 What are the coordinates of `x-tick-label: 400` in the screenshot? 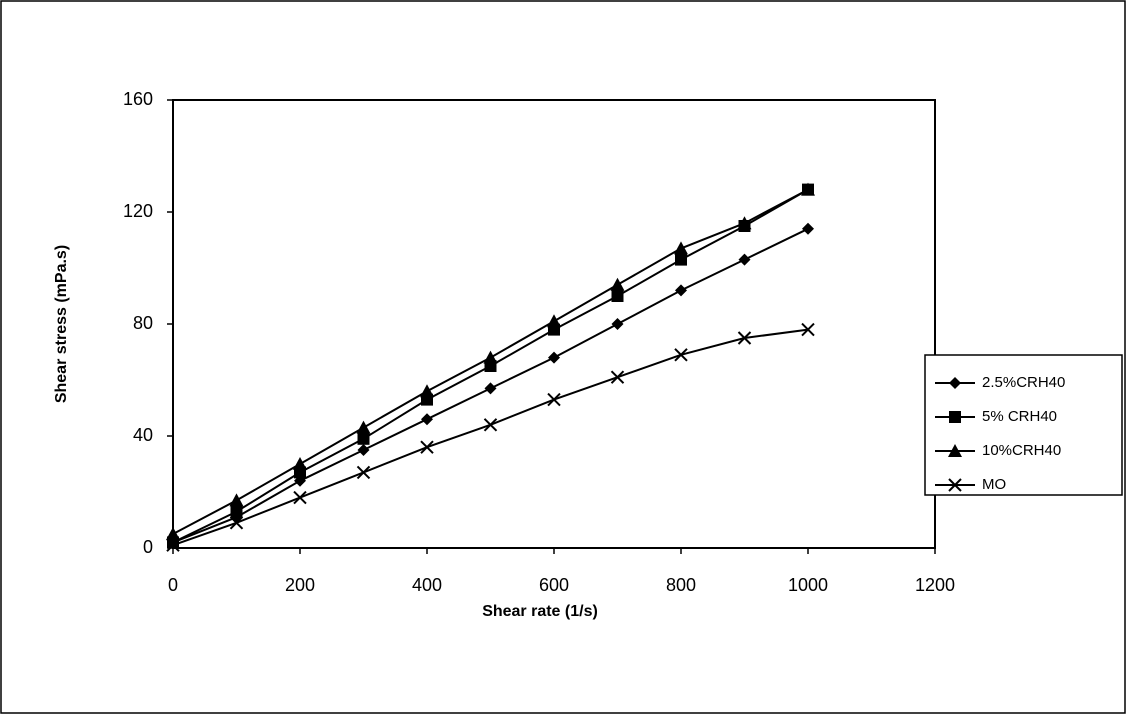 It's located at (427, 585).